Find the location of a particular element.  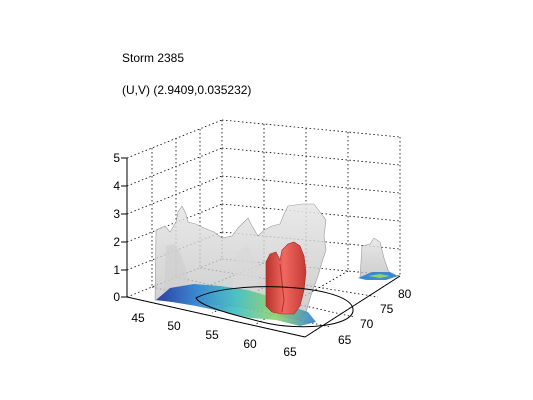

chart-title: Storm 2385 is located at coordinates (153, 58).